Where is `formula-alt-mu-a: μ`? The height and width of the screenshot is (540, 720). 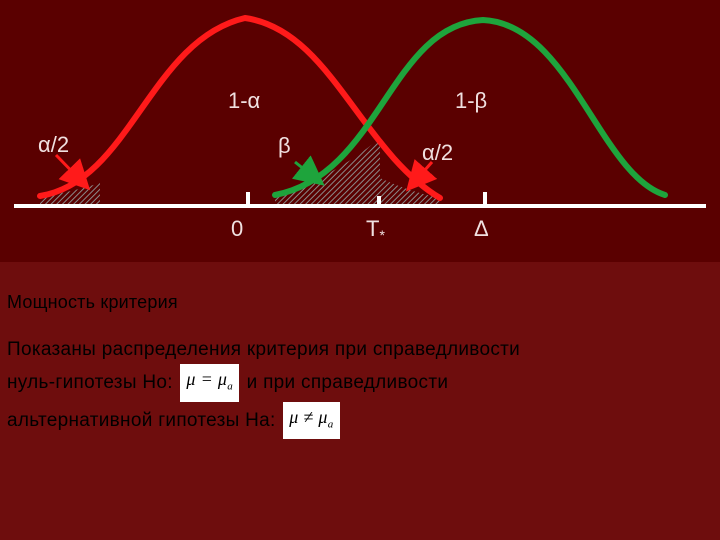
formula-alt-mu-a: μ is located at coordinates (323, 416).